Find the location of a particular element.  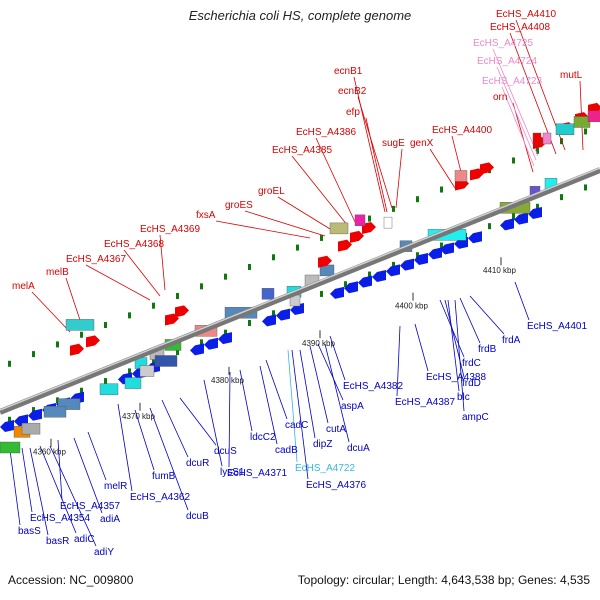

gene-label: fumB is located at coordinates (164, 476).